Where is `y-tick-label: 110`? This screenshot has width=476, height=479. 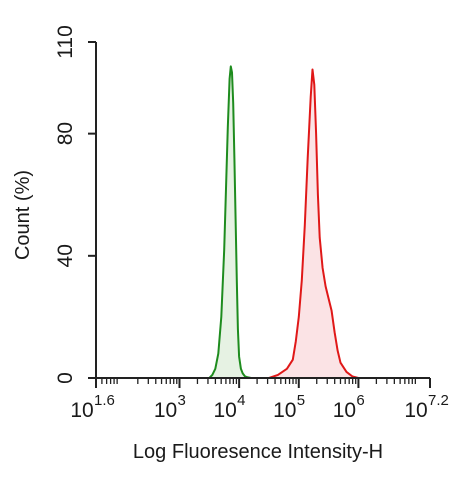
y-tick-label: 110 is located at coordinates (65, 41).